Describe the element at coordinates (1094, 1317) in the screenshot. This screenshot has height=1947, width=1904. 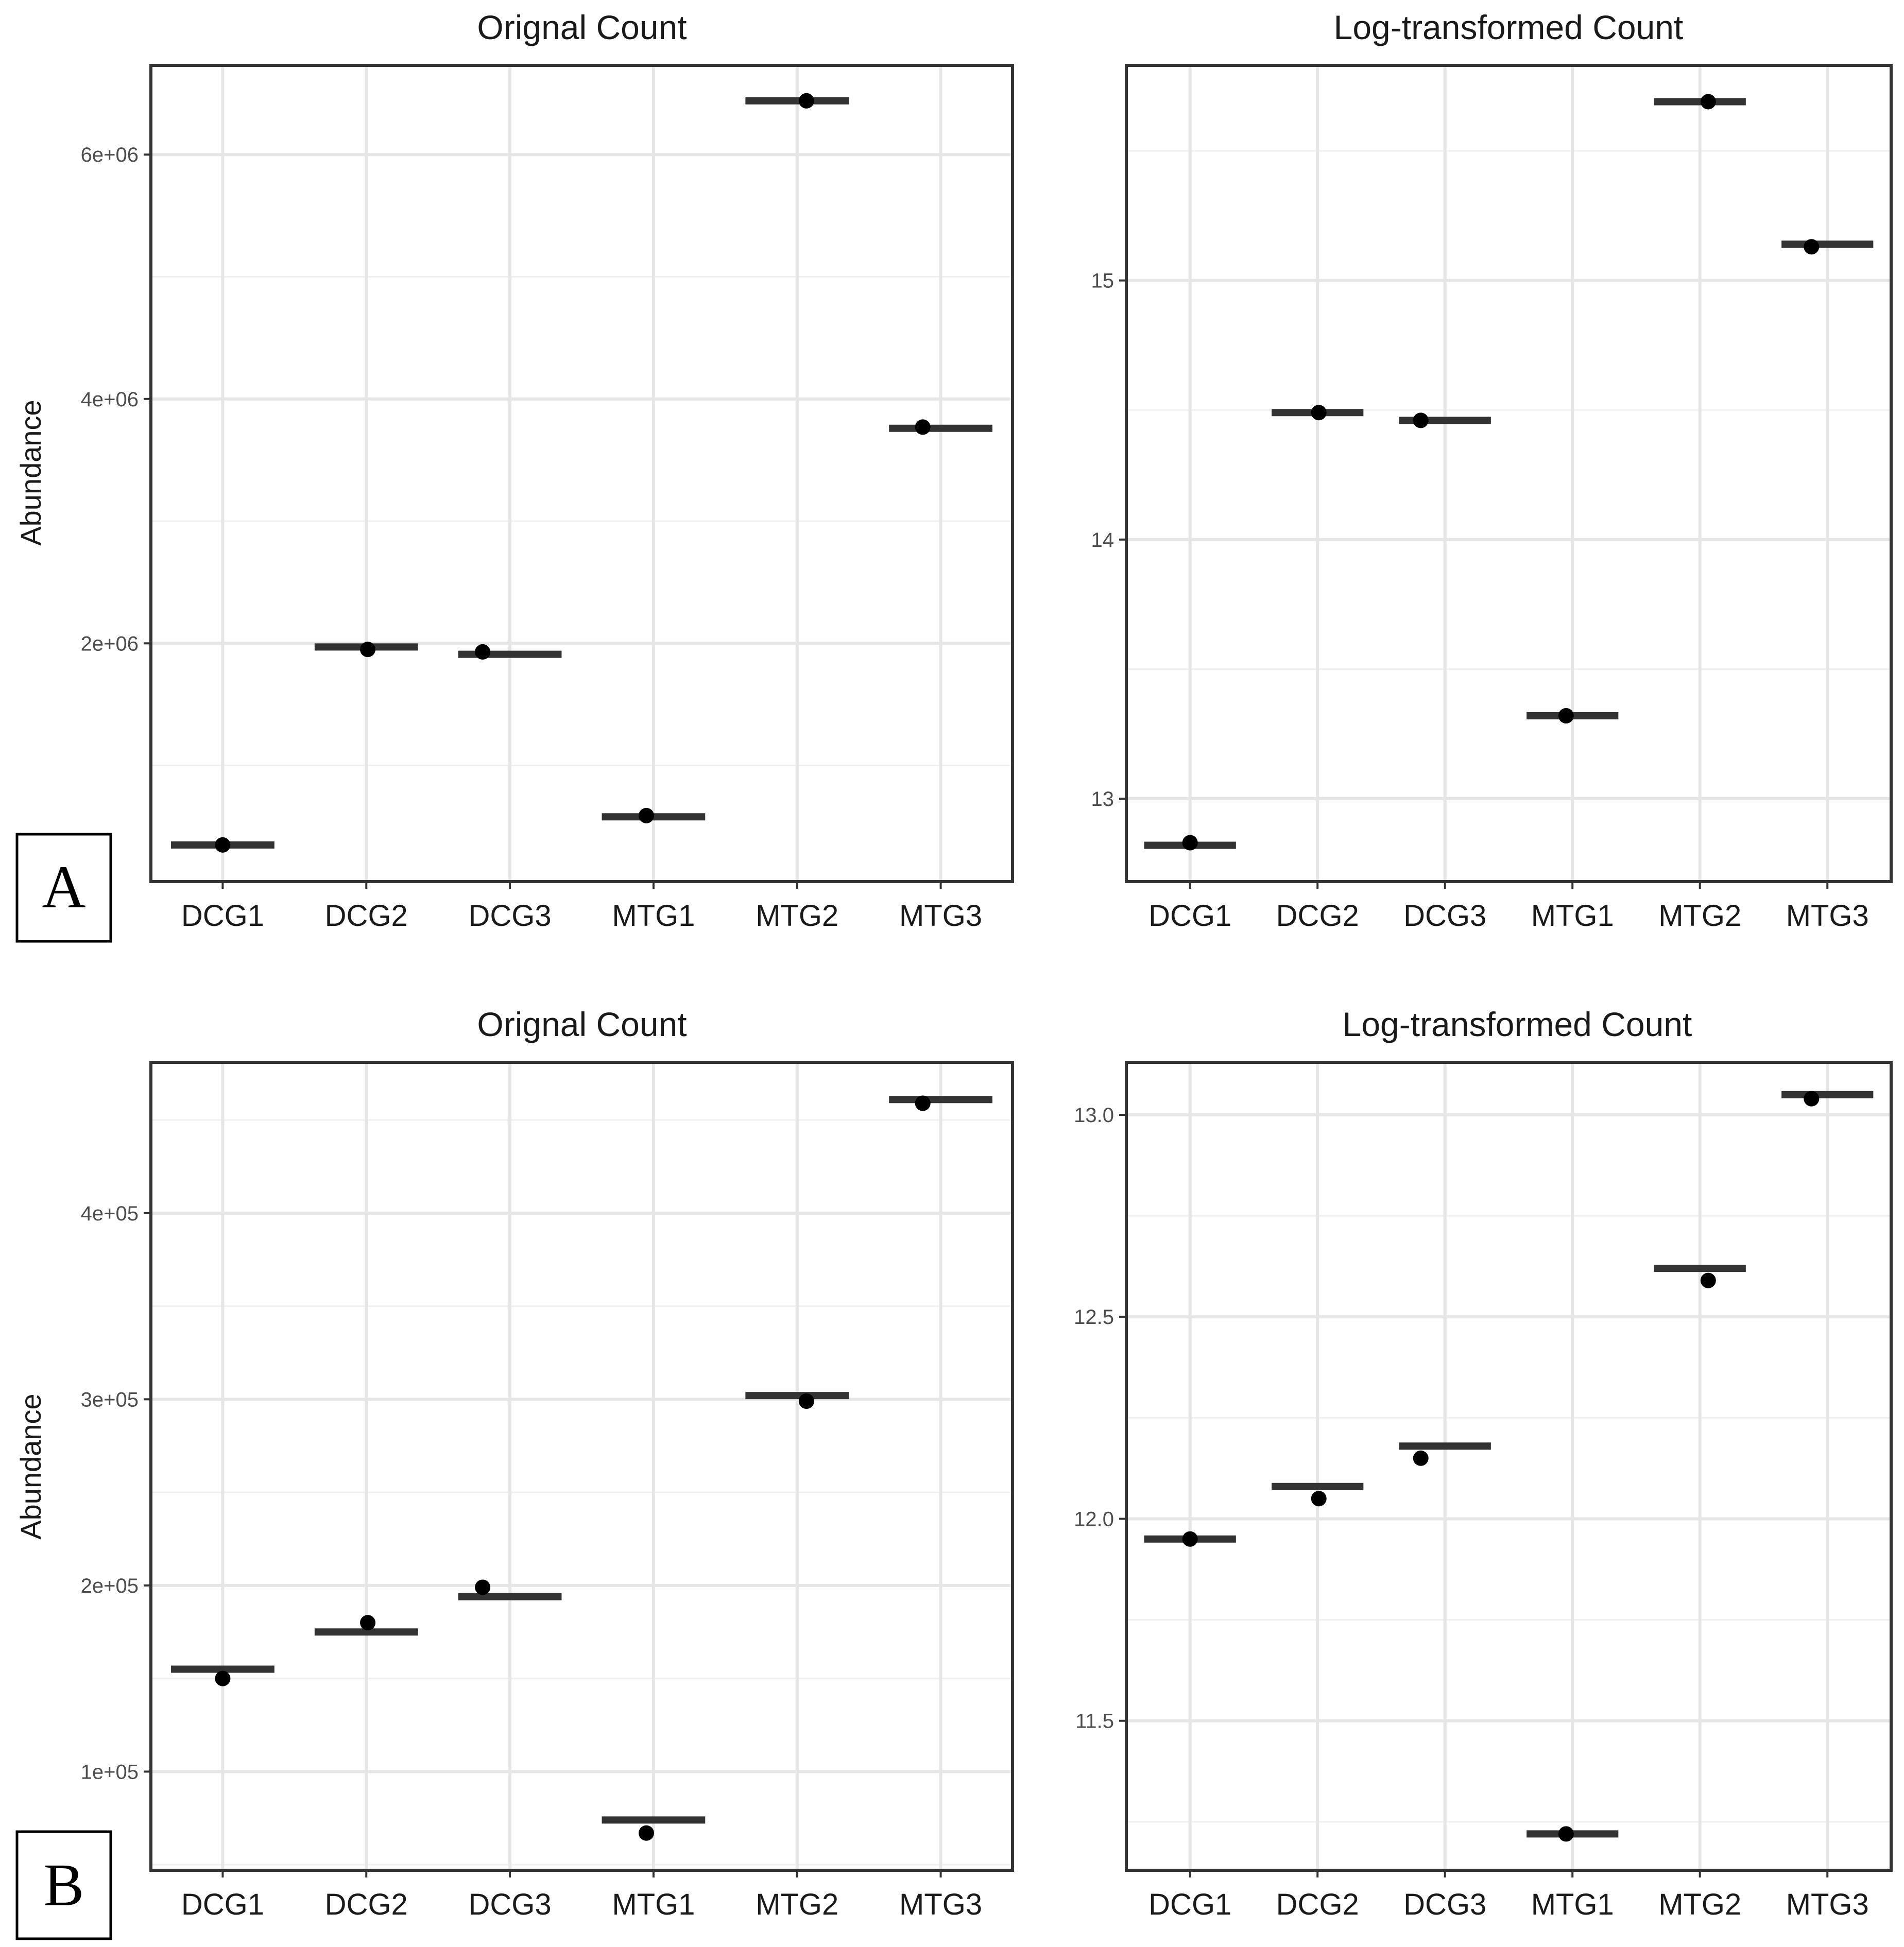
I see `y-tick-label: 12.5` at that location.